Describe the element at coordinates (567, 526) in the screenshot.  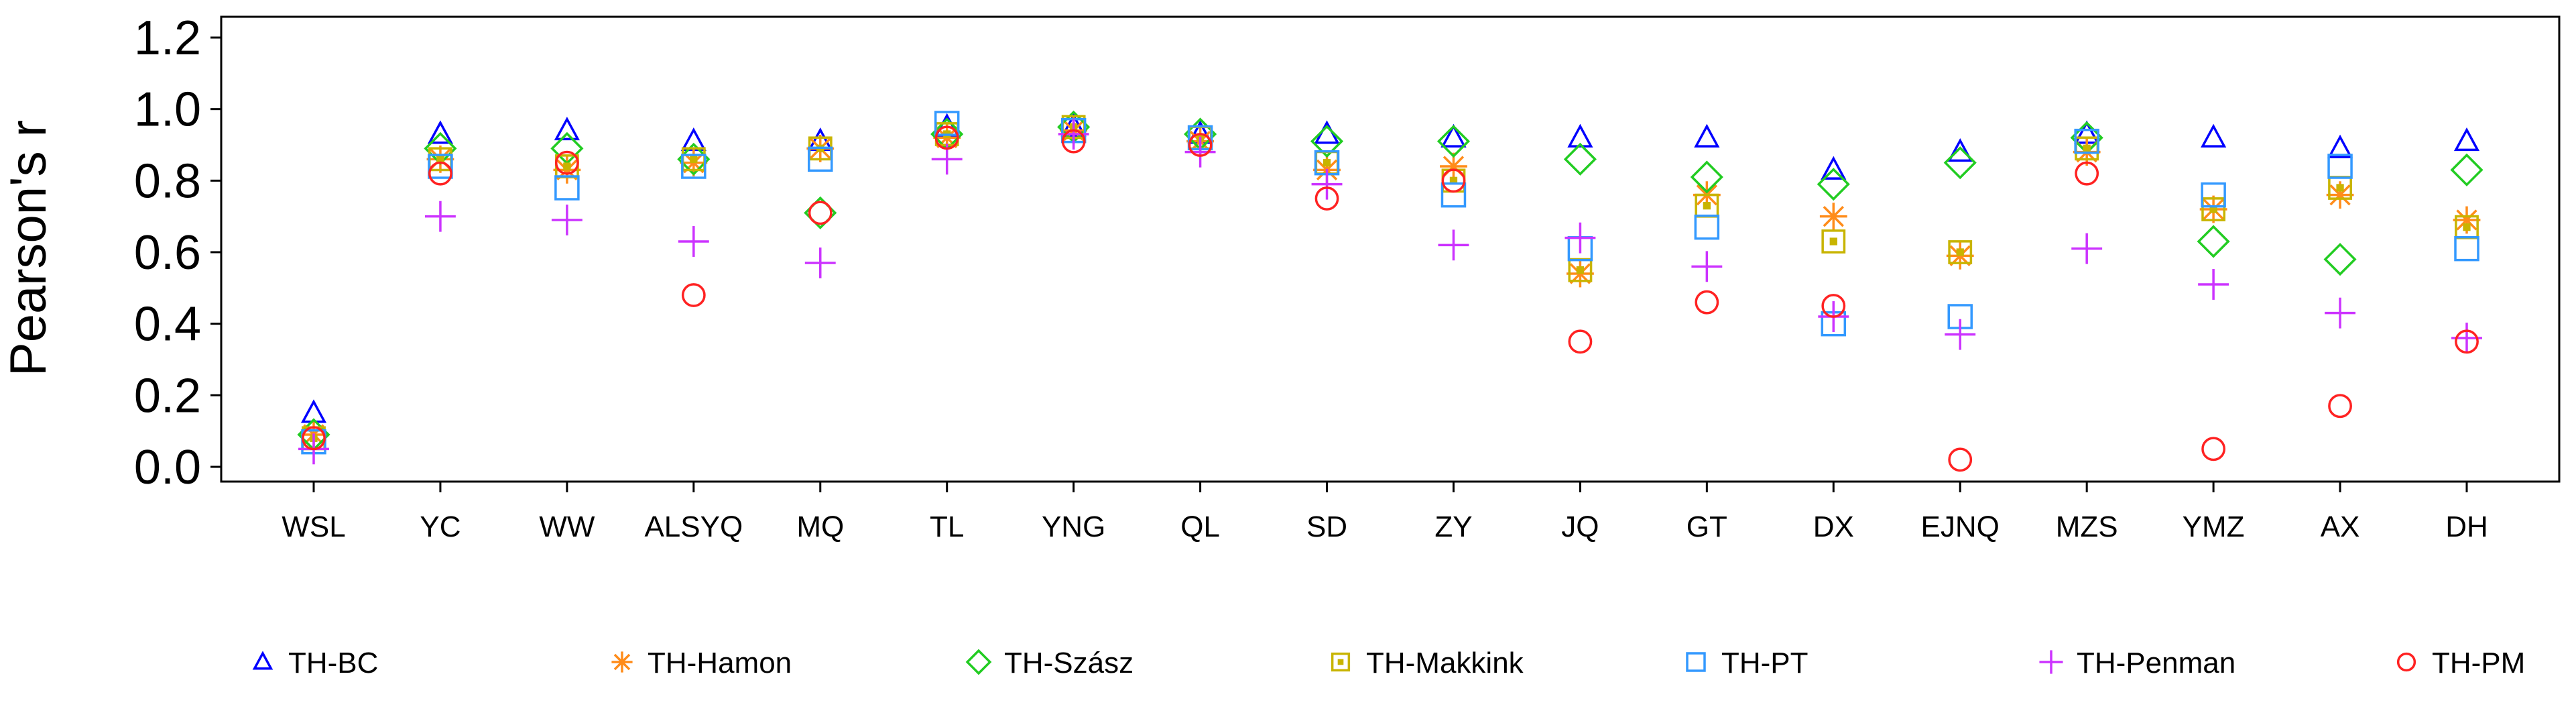
I see `x-tick-label: WW` at that location.